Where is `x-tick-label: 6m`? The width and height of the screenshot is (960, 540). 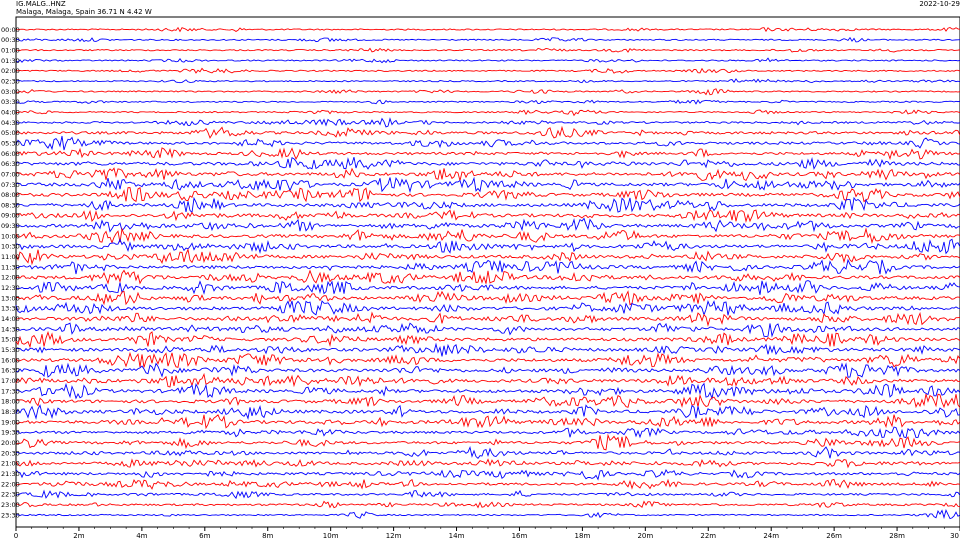
x-tick-label: 6m is located at coordinates (204, 536).